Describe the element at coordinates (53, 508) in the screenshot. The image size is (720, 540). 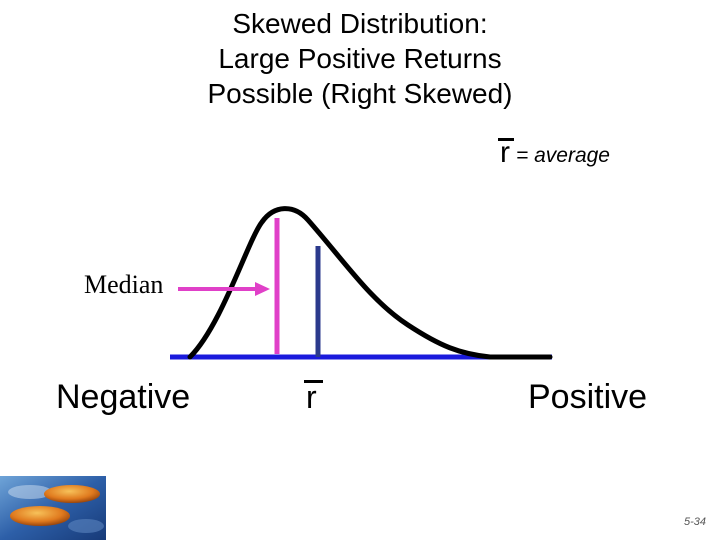
I see `corner-stones-image` at that location.